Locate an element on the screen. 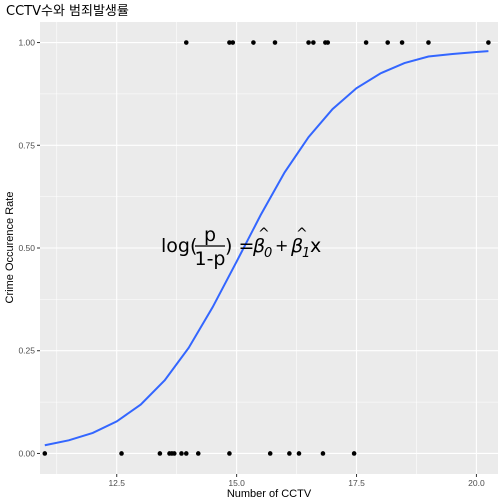 The image size is (504, 504). x-tick-label: 20.0 is located at coordinates (476, 483).